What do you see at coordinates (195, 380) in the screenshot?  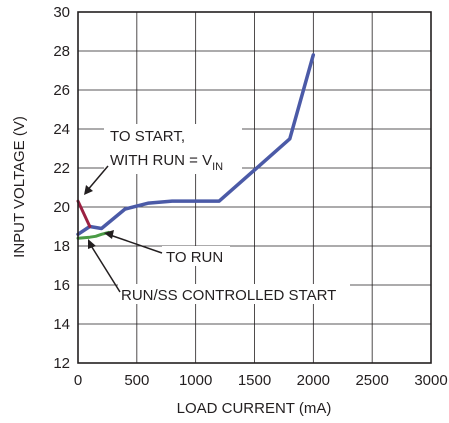 I see `x-tick-label: 1000` at bounding box center [195, 380].